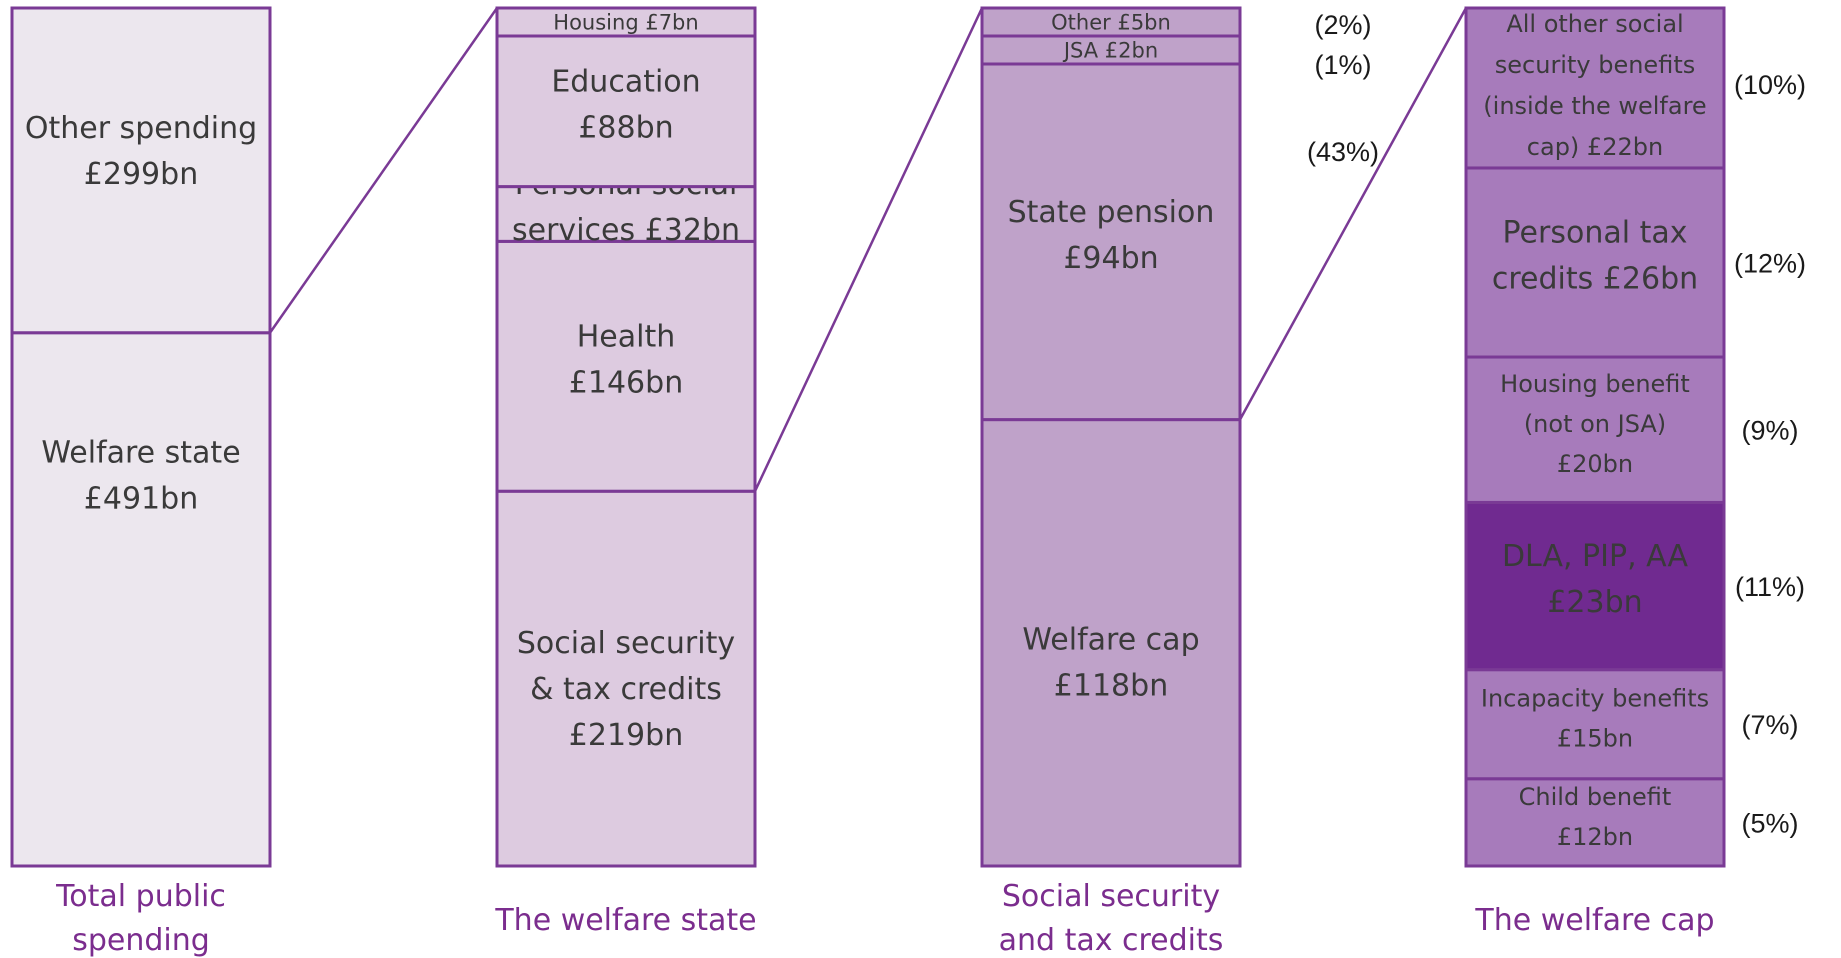 The image size is (1841, 958). Describe the element at coordinates (626, 689) in the screenshot. I see `segment-label-social-security-tax-credits-line-2: & tax credits` at that location.